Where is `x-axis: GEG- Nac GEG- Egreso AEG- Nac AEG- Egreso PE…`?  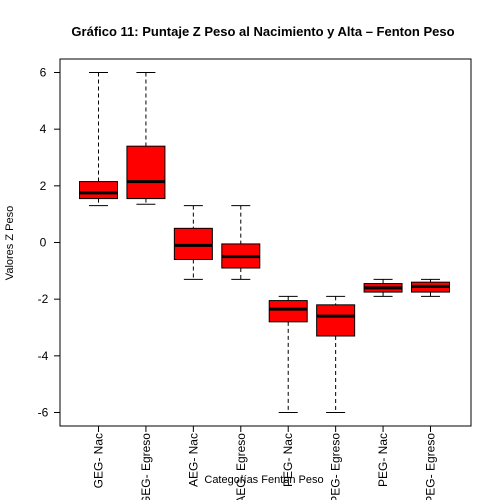 x-axis: GEG- Nac GEG- Egreso AEG- Nac AEG- Egreso PE… is located at coordinates (265, 462).